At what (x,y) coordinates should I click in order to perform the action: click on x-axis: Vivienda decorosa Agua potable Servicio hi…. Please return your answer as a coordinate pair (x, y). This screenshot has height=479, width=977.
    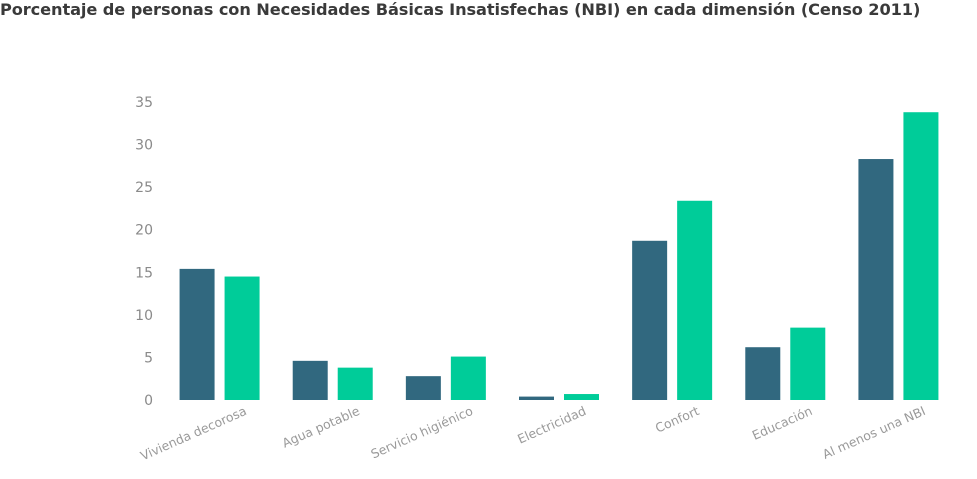
    Looking at the image, I should click on (533, 433).